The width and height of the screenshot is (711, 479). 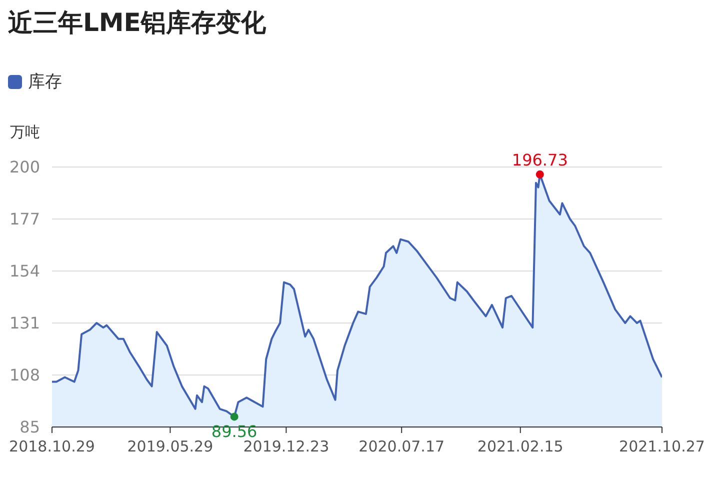 What do you see at coordinates (401, 447) in the screenshot?
I see `x-tick-label: 2020.07.17` at bounding box center [401, 447].